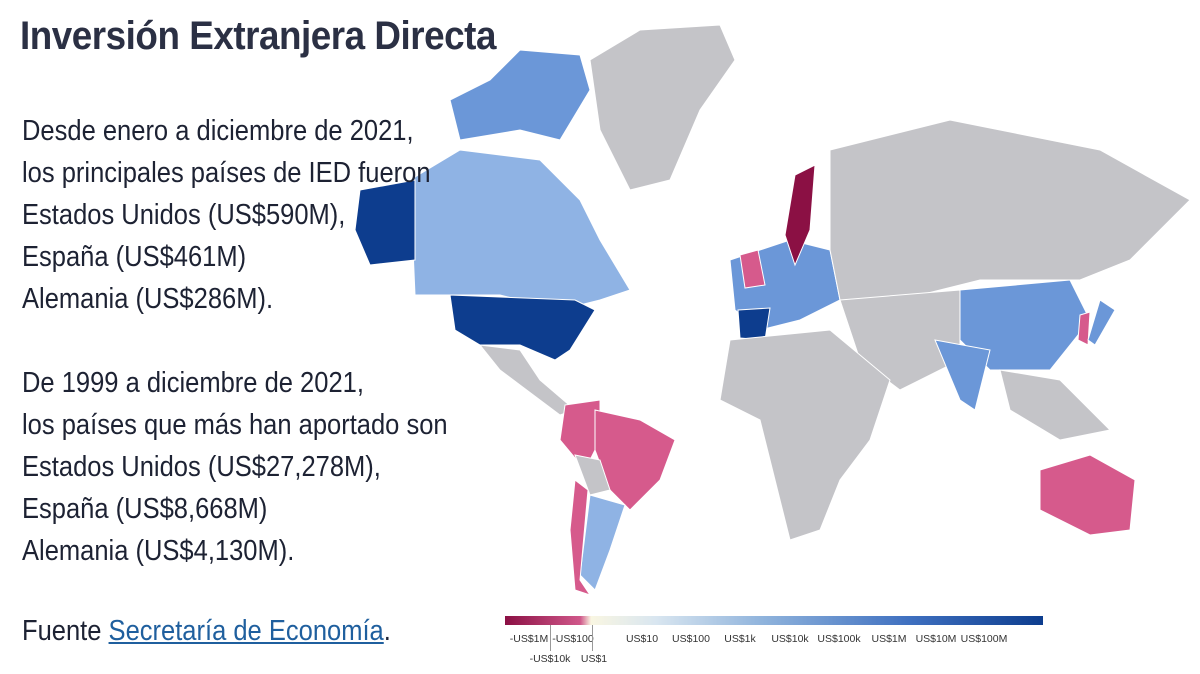  What do you see at coordinates (387, 631) in the screenshot?
I see `source-suffix: .` at bounding box center [387, 631].